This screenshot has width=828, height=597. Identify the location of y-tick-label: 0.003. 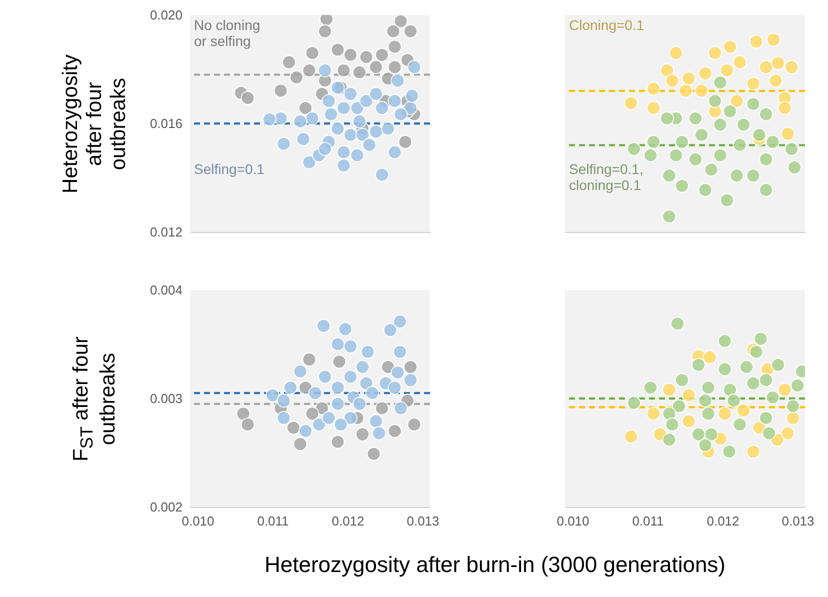
(166, 398).